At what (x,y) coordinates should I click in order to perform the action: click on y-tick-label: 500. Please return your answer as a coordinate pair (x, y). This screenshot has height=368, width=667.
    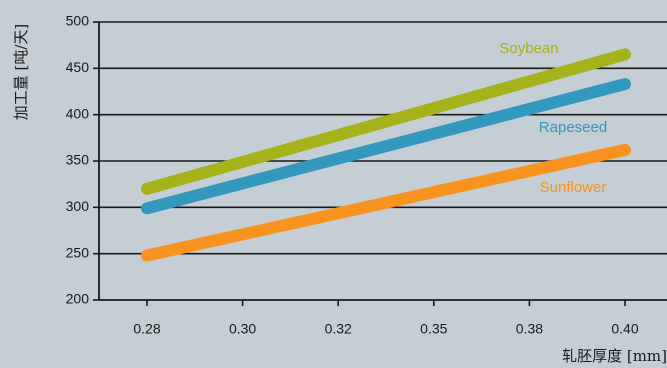
    Looking at the image, I should click on (78, 21).